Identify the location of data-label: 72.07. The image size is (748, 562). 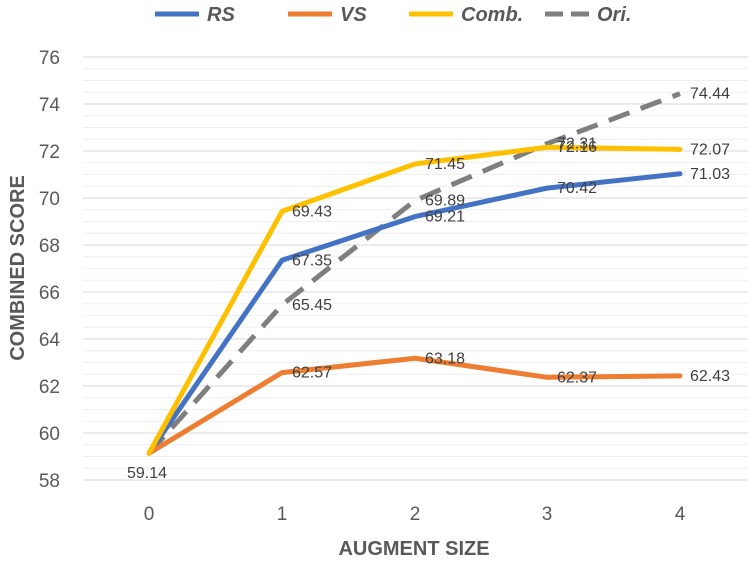
(710, 149).